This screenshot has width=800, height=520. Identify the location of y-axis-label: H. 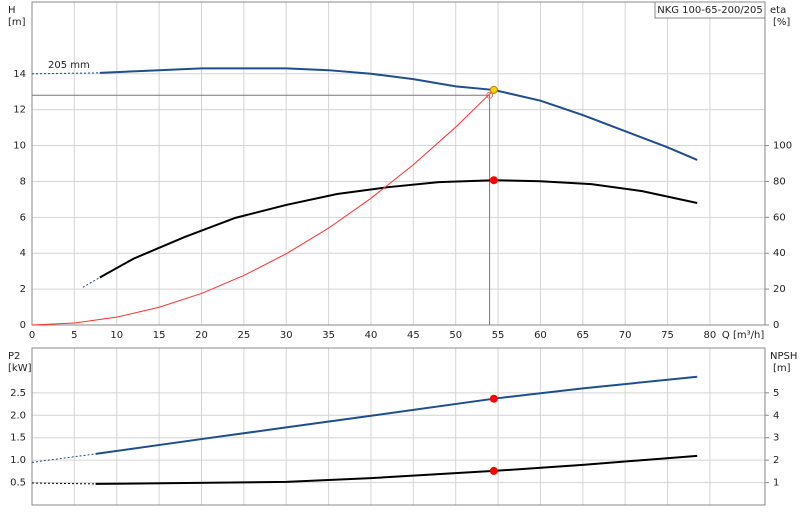
(12, 10).